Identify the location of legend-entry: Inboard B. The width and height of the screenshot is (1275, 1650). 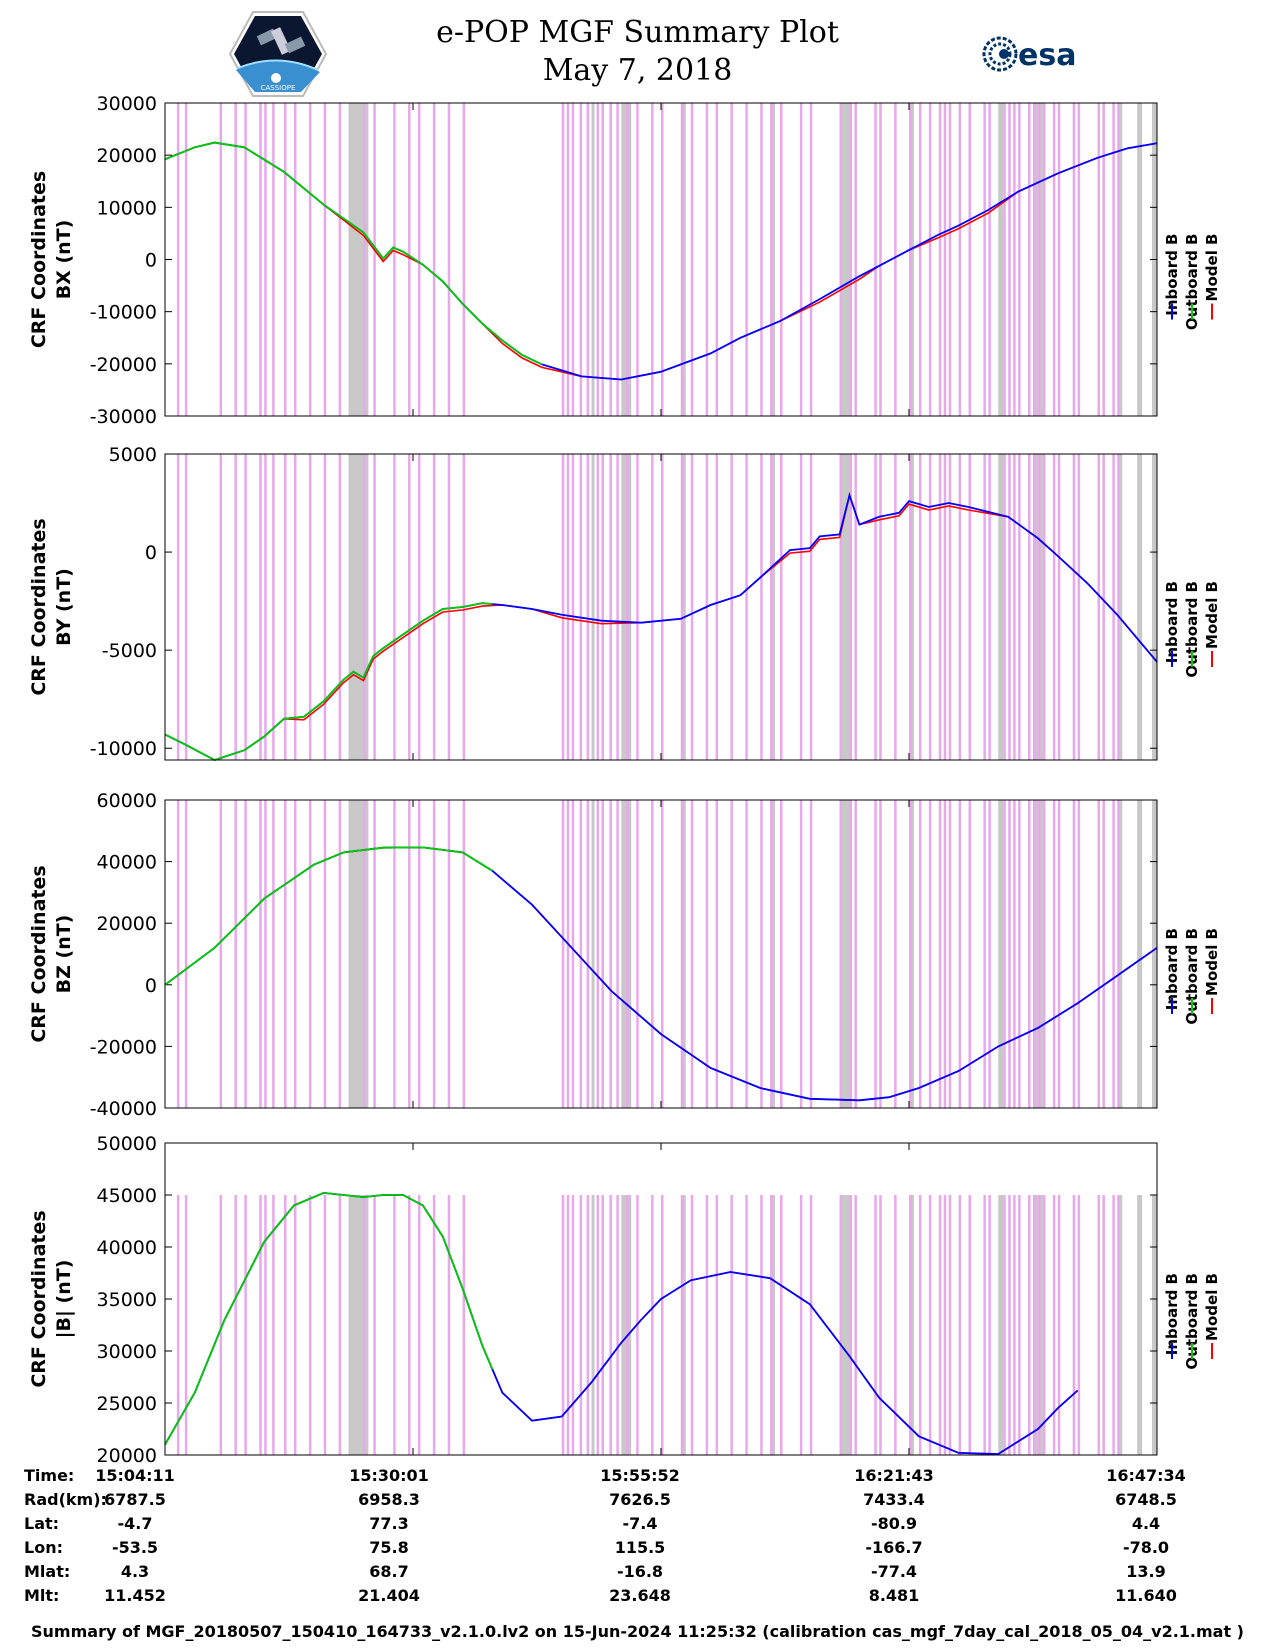
(1172, 1314).